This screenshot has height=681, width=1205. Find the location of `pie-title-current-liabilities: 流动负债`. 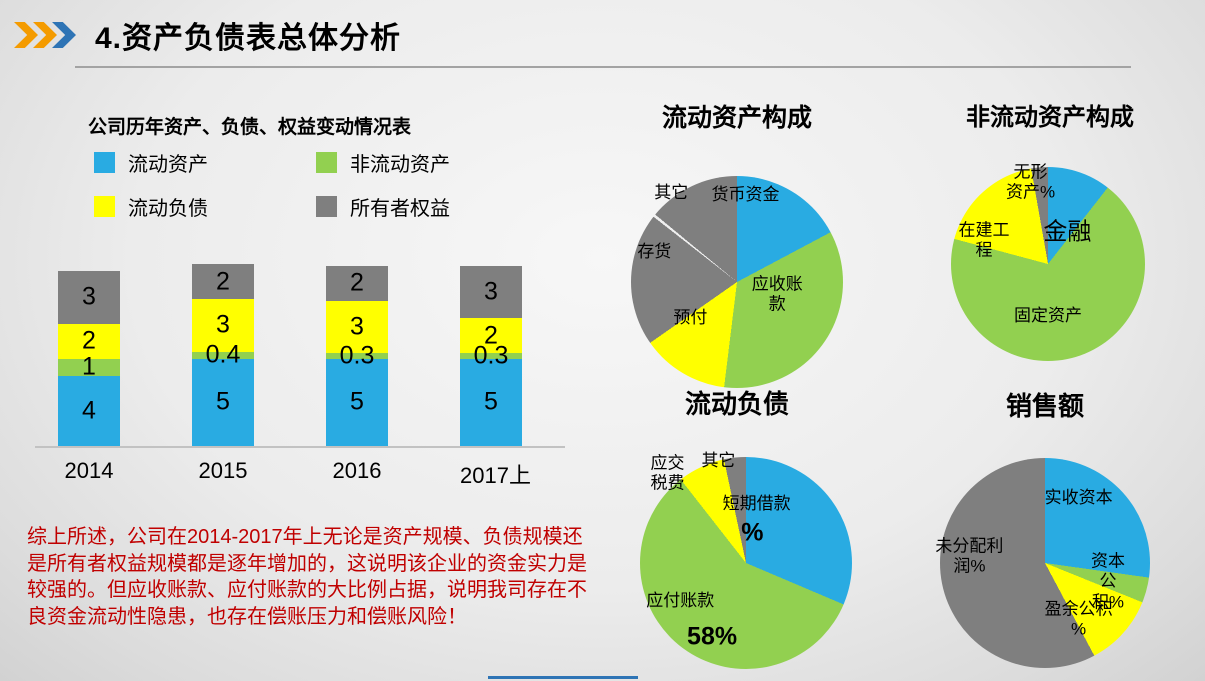

pie-title-current-liabilities: 流动负债 is located at coordinates (736, 404).